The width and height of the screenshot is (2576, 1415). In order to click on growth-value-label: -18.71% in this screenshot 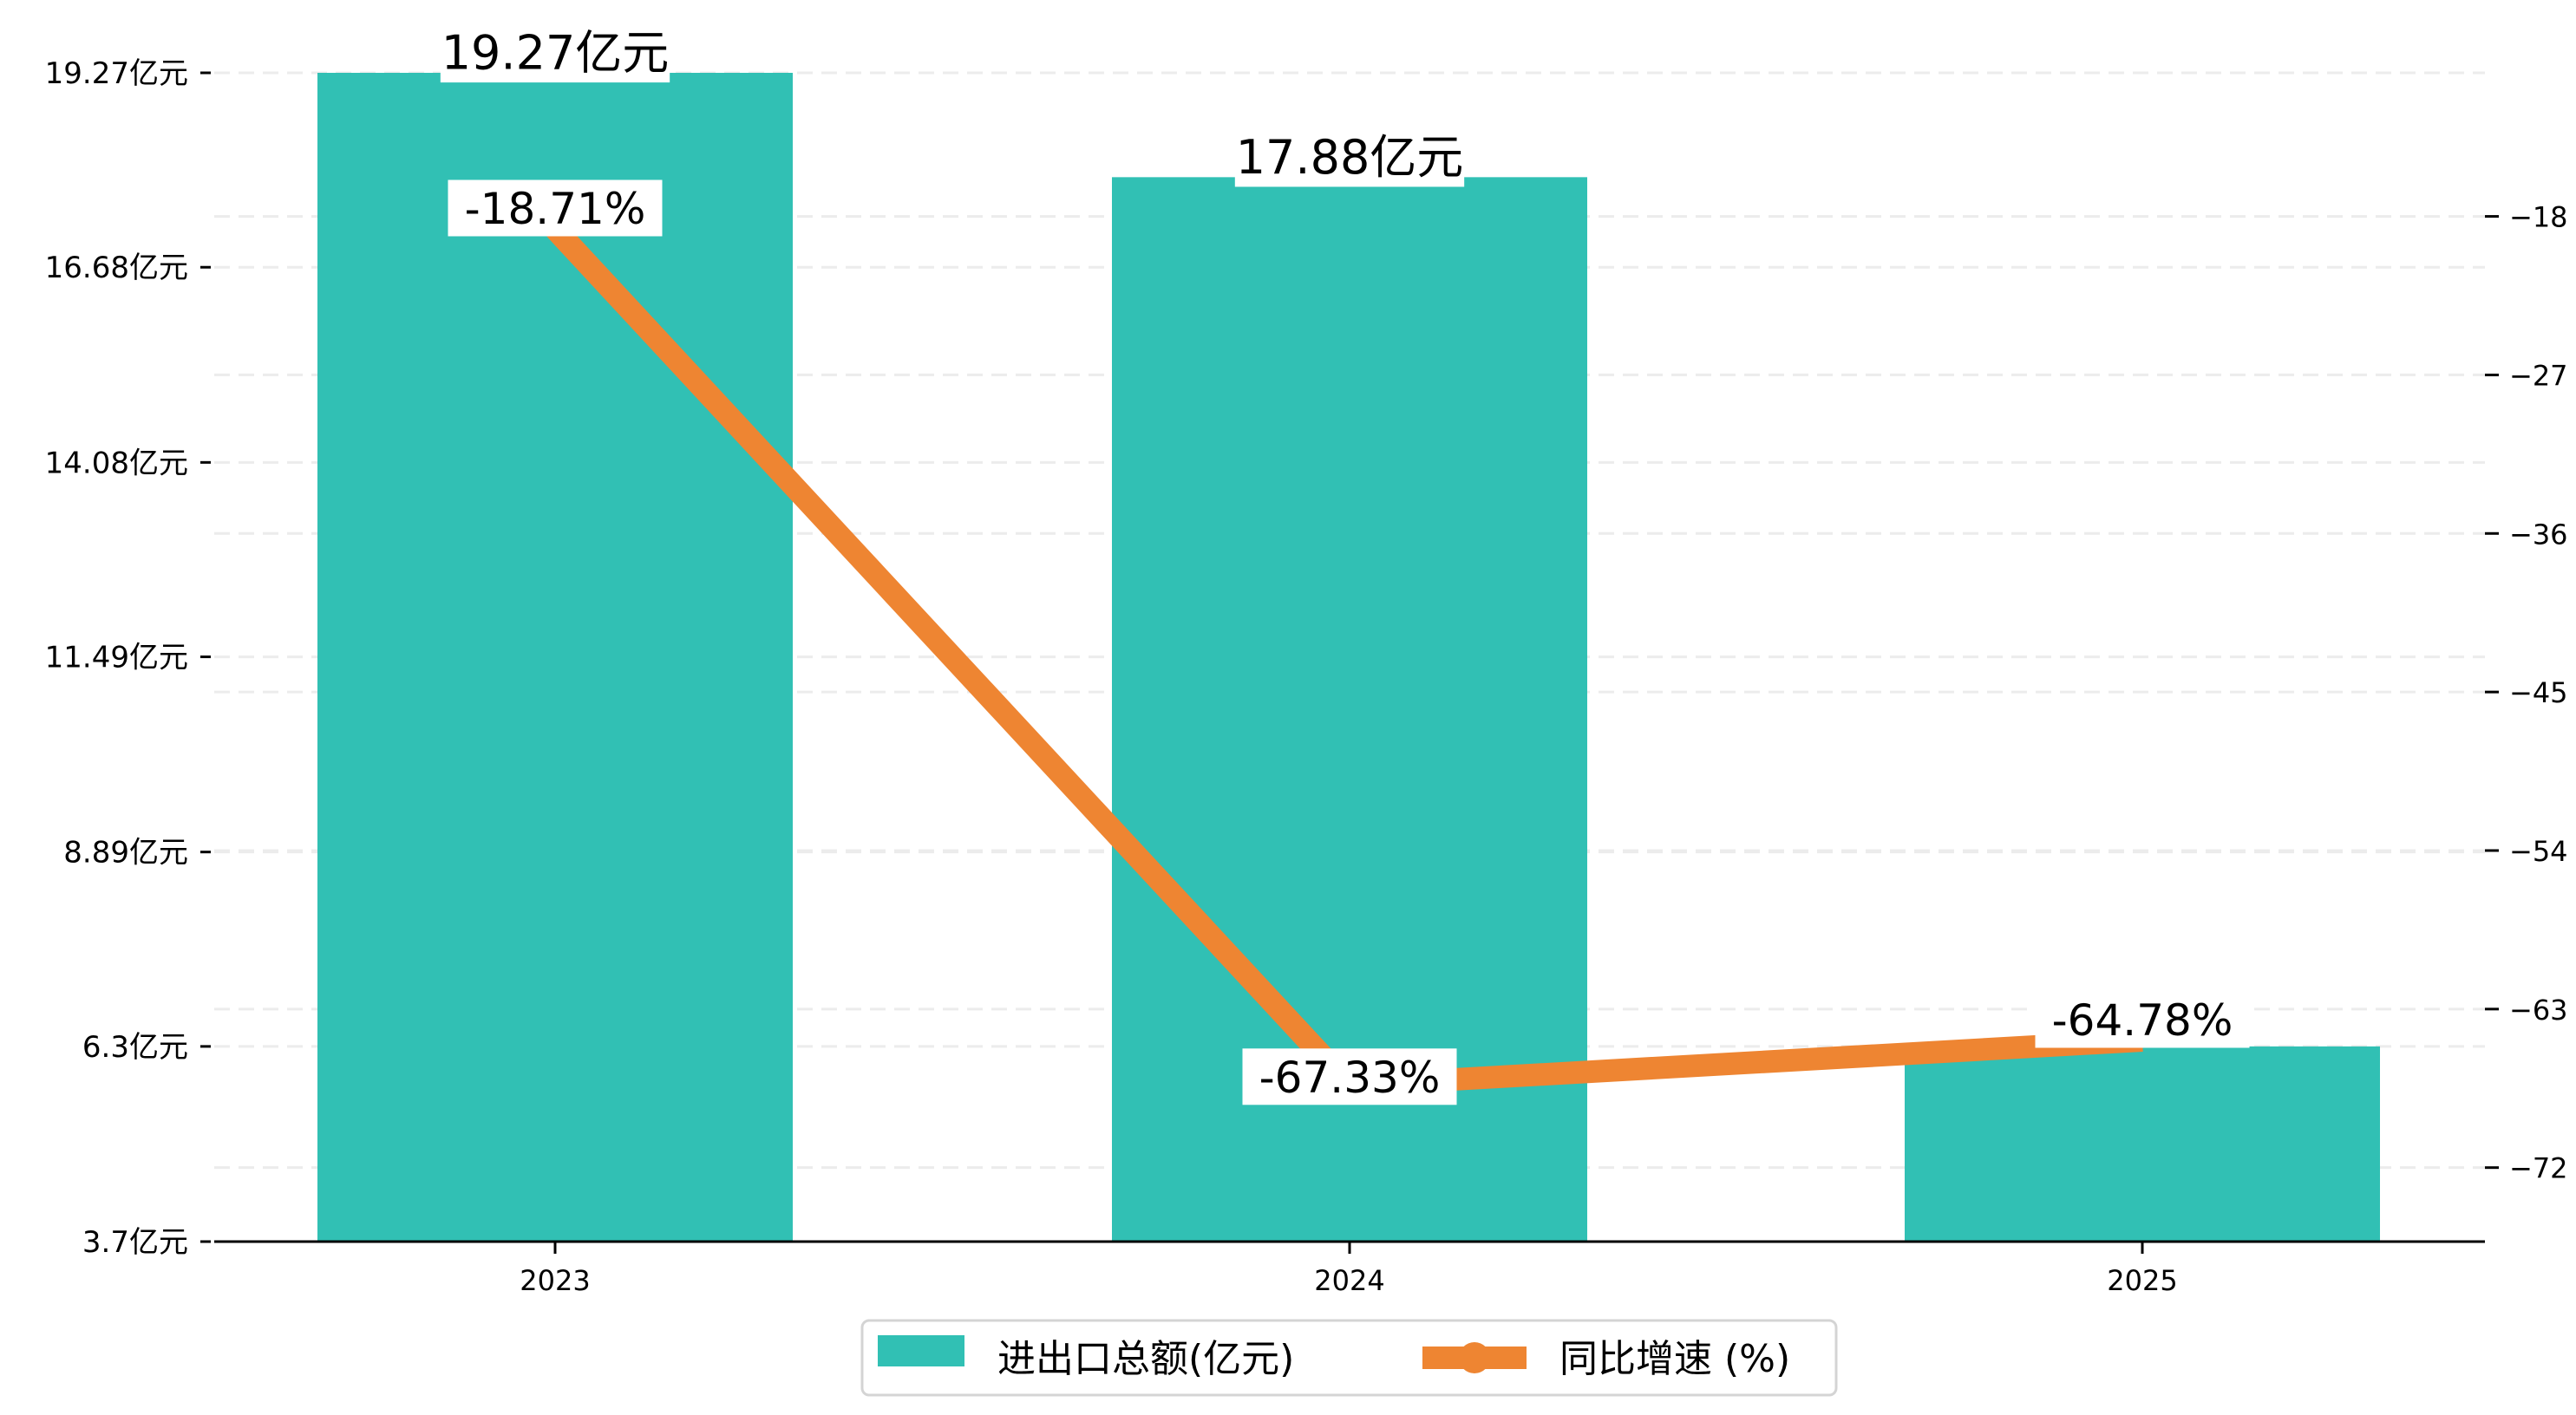, I will do `click(555, 209)`.